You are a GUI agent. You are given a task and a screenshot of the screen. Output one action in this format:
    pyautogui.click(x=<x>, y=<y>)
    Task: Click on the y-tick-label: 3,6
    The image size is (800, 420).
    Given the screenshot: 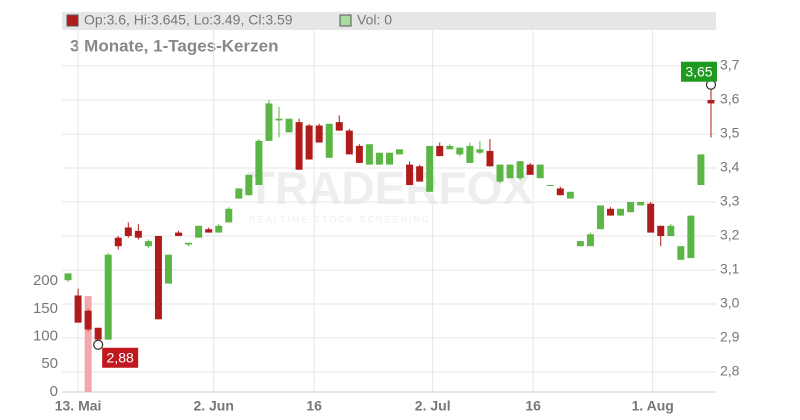 What is the action you would take?
    pyautogui.click(x=730, y=99)
    